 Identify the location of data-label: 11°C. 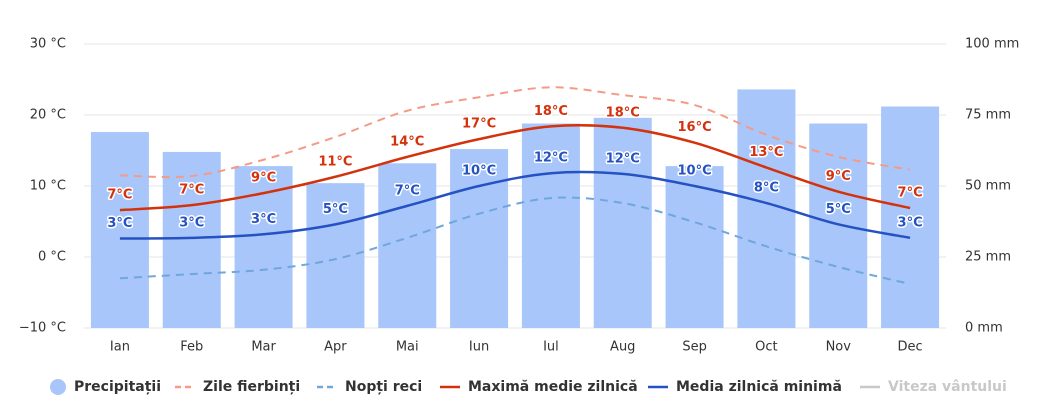
(335, 161).